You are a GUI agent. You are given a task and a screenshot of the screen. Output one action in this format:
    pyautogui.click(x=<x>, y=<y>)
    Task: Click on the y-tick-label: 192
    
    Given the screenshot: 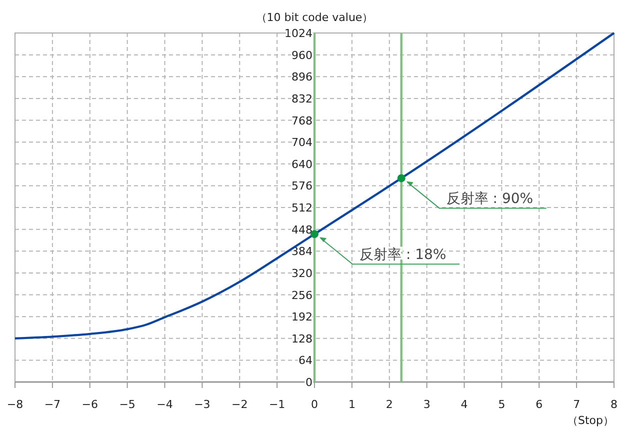 What is the action you would take?
    pyautogui.click(x=302, y=317)
    